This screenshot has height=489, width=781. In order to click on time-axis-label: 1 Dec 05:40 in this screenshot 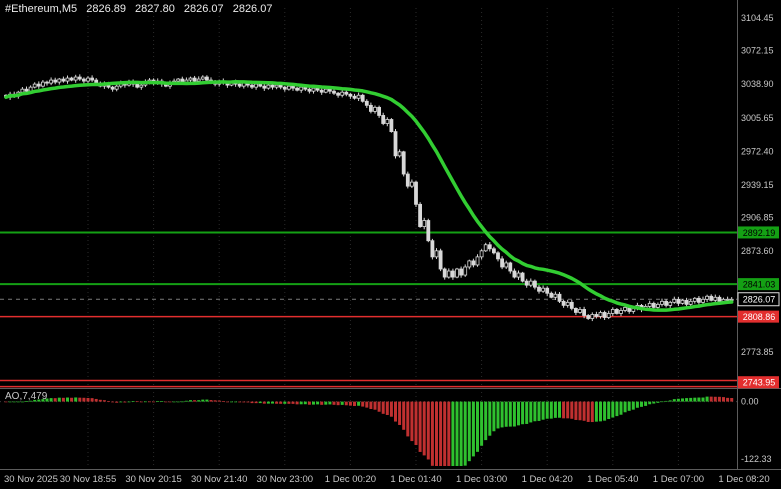, I will do `click(612, 479)`.